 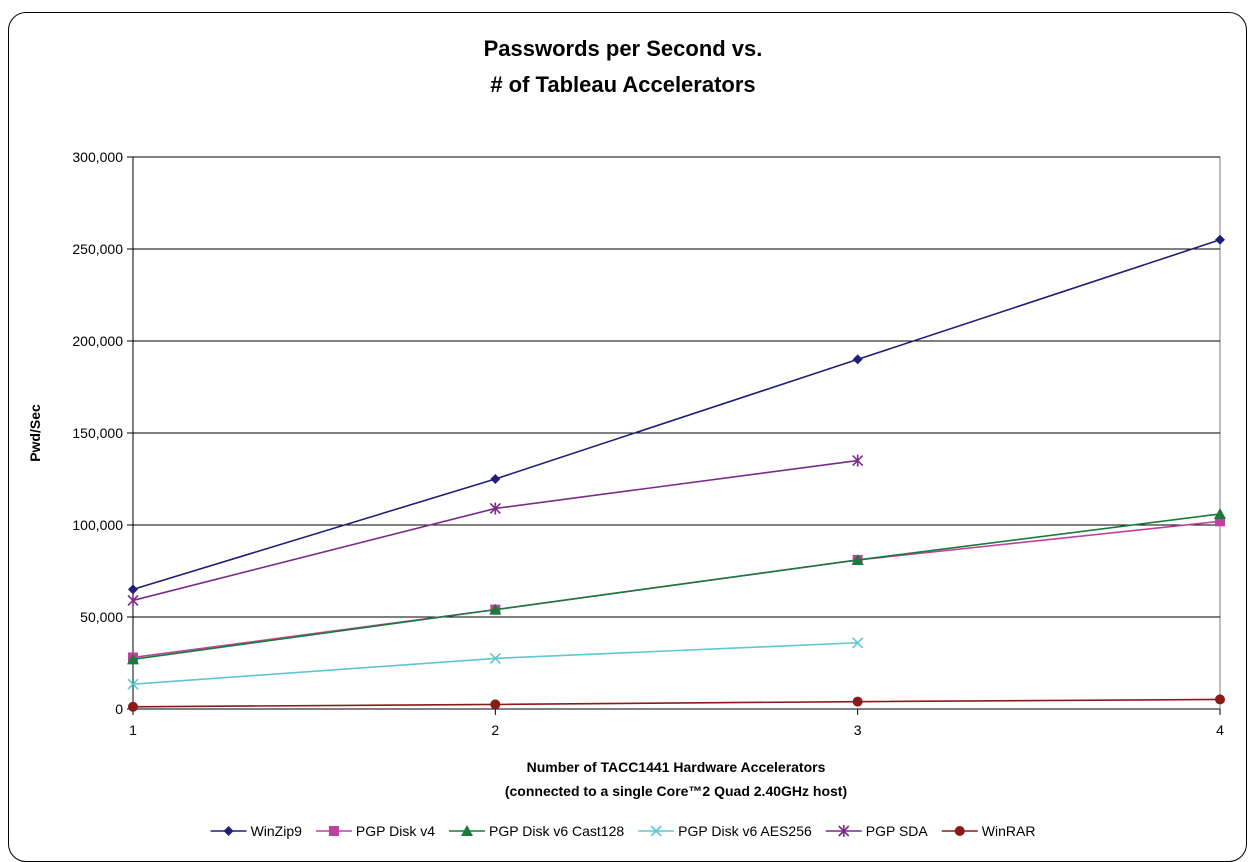 What do you see at coordinates (622, 84) in the screenshot?
I see `chart-title-line-2: # of Tableau Accelerators` at bounding box center [622, 84].